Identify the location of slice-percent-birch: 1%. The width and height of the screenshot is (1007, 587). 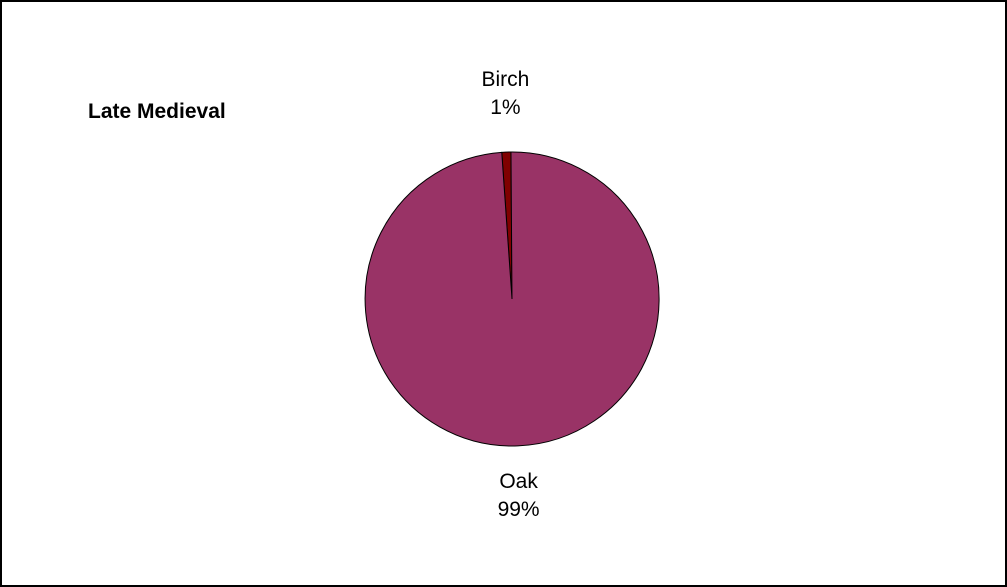
(505, 107).